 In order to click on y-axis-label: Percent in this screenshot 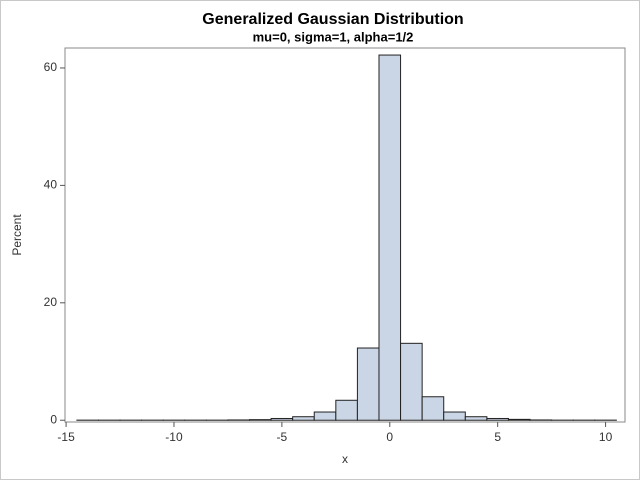, I will do `click(17, 235)`.